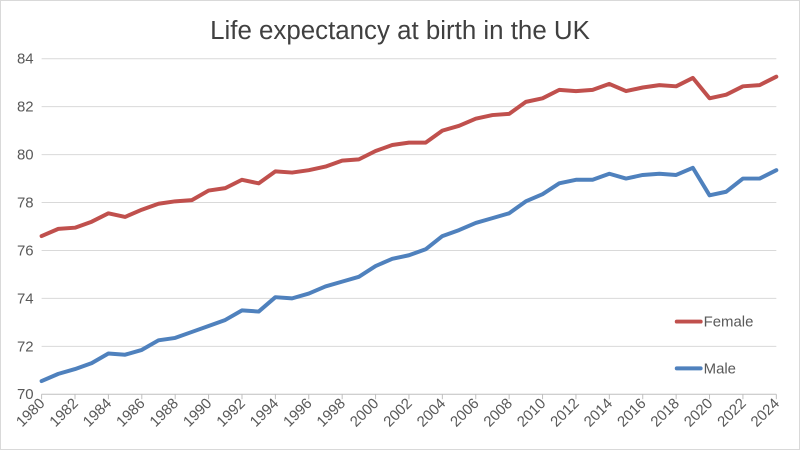  Describe the element at coordinates (497, 412) in the screenshot. I see `x-tick-label: 2008` at that location.